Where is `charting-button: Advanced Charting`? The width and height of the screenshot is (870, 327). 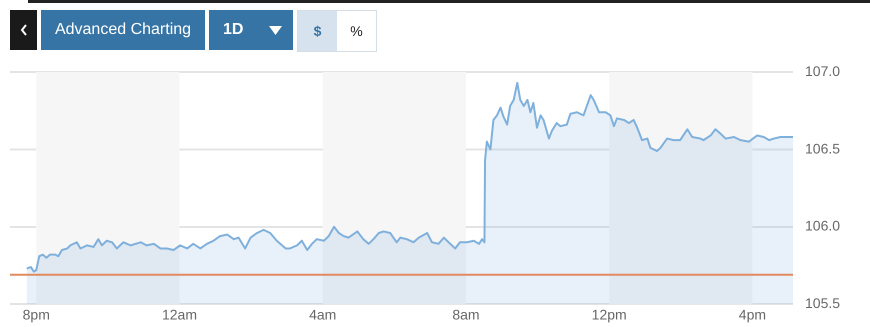
charting-button: Advanced Charting is located at coordinates (123, 30).